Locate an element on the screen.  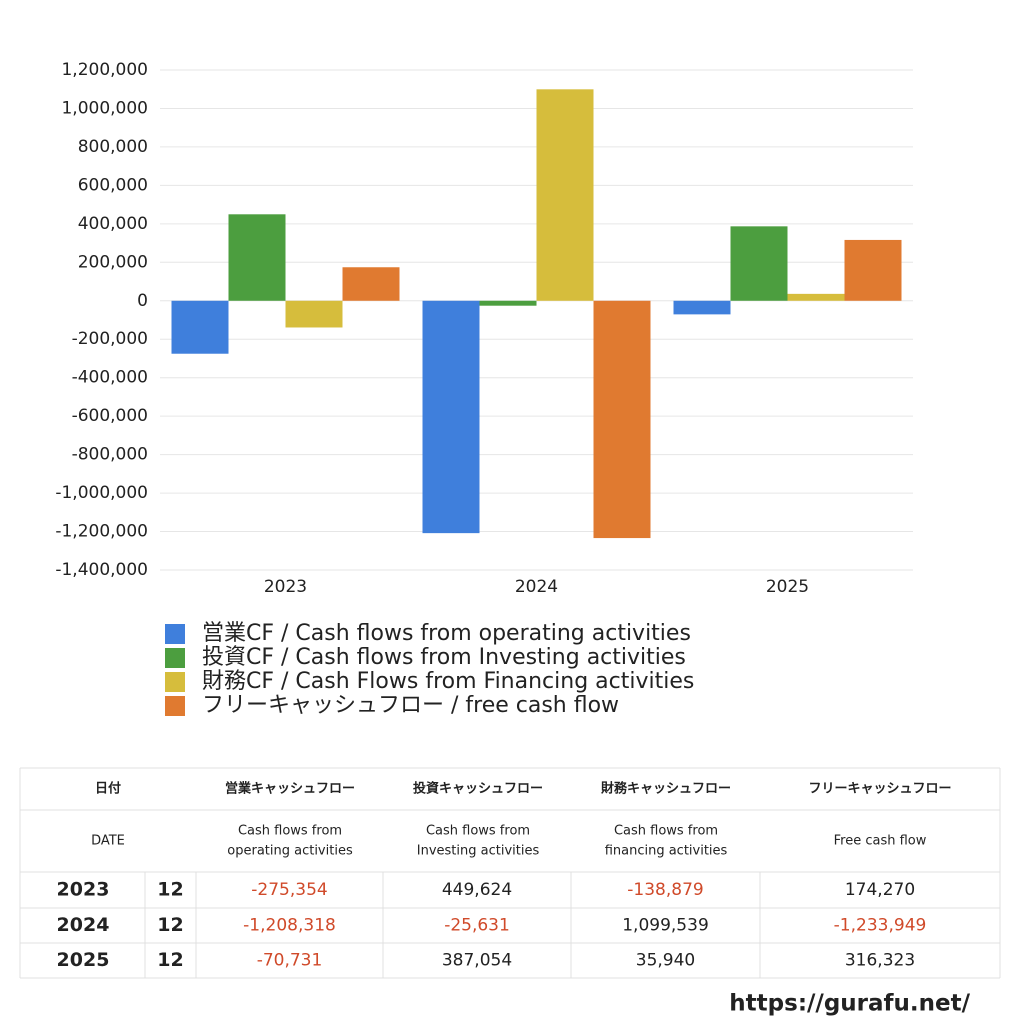
y-tick-label: 0 is located at coordinates (142, 301).